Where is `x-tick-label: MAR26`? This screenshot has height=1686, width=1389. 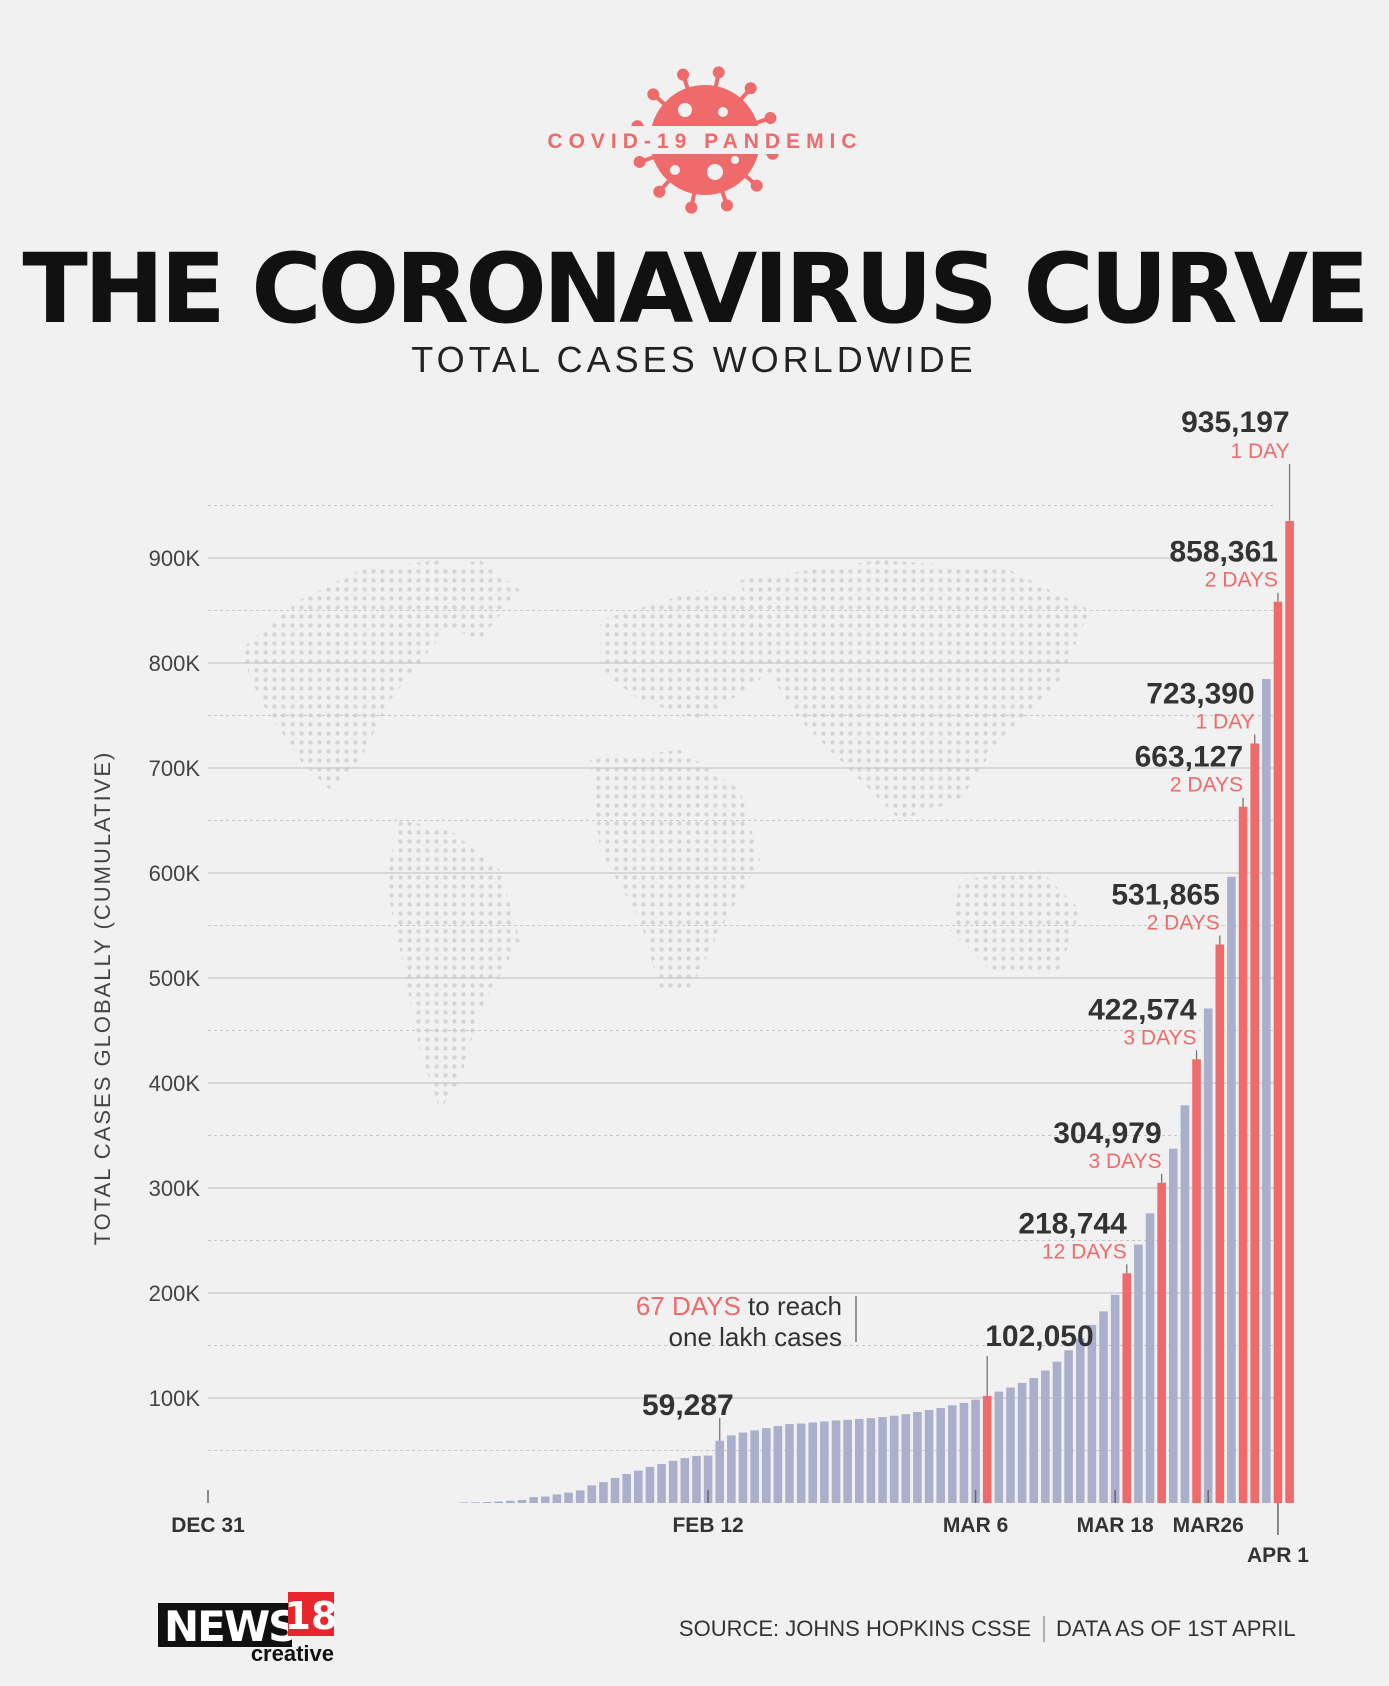
x-tick-label: MAR26 is located at coordinates (1208, 1525).